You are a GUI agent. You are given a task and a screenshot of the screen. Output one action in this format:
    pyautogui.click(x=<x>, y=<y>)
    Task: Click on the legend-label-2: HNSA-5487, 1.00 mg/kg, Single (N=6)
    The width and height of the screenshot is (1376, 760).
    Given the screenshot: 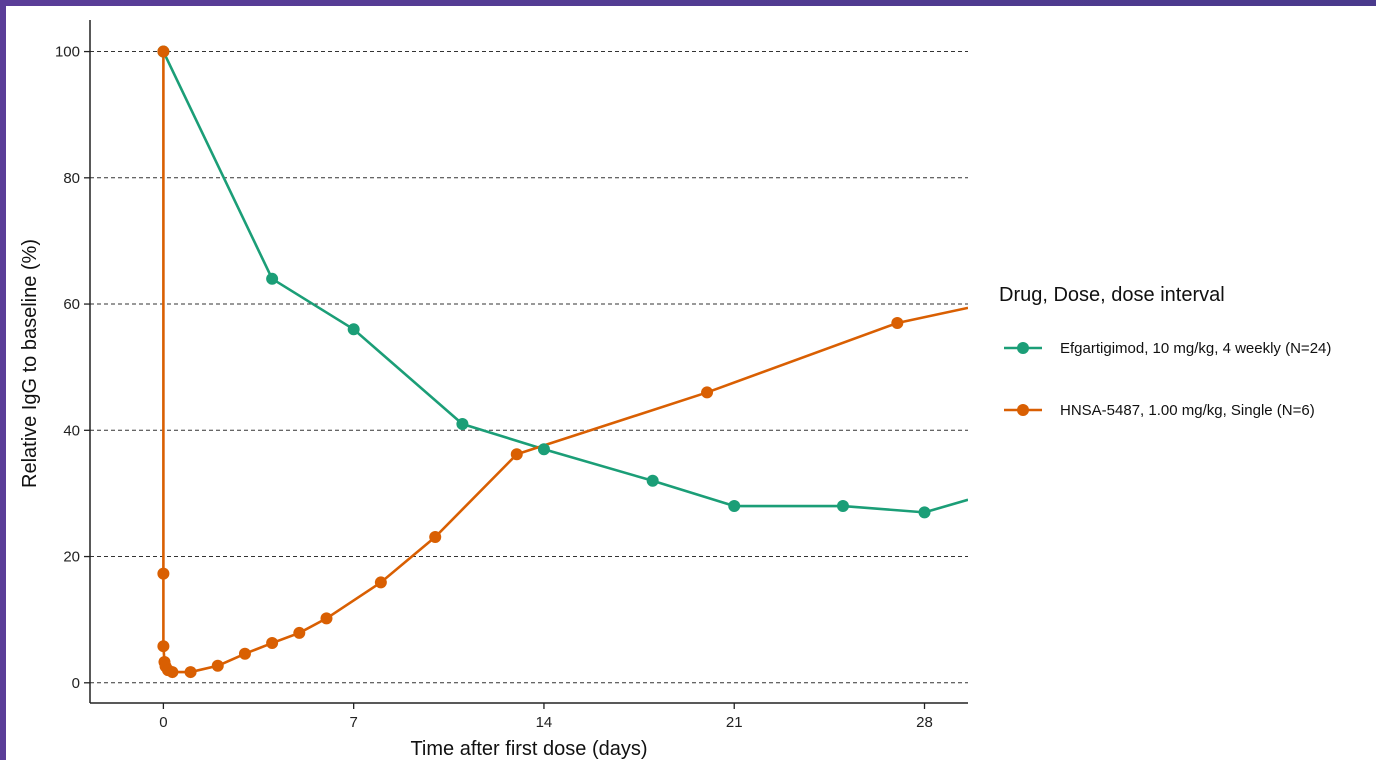 What is the action you would take?
    pyautogui.click(x=1187, y=410)
    